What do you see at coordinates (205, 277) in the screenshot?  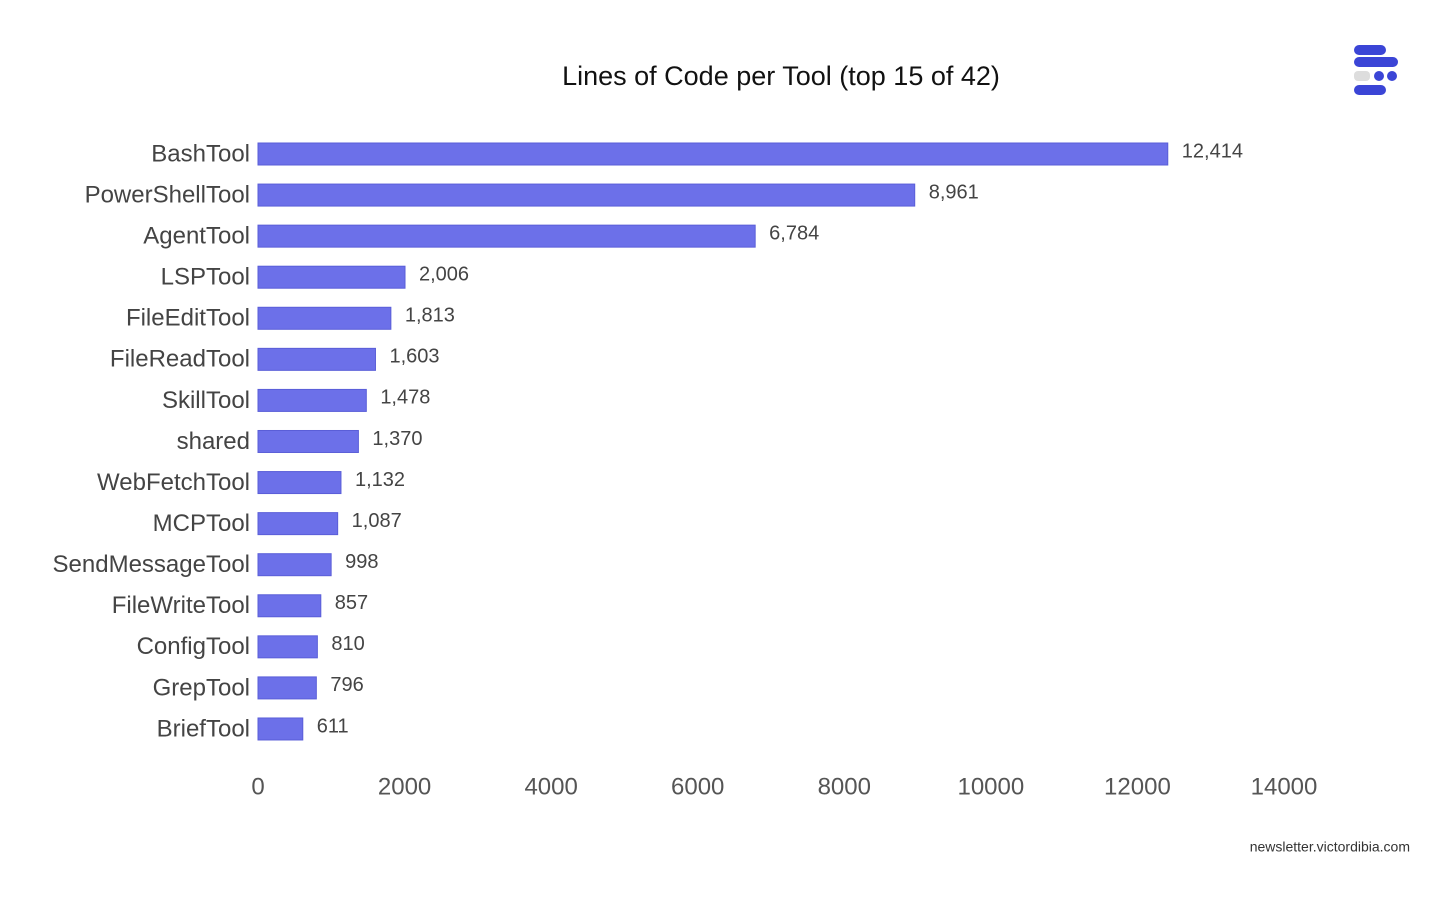 I see `y-tick-label: LSPTool` at bounding box center [205, 277].